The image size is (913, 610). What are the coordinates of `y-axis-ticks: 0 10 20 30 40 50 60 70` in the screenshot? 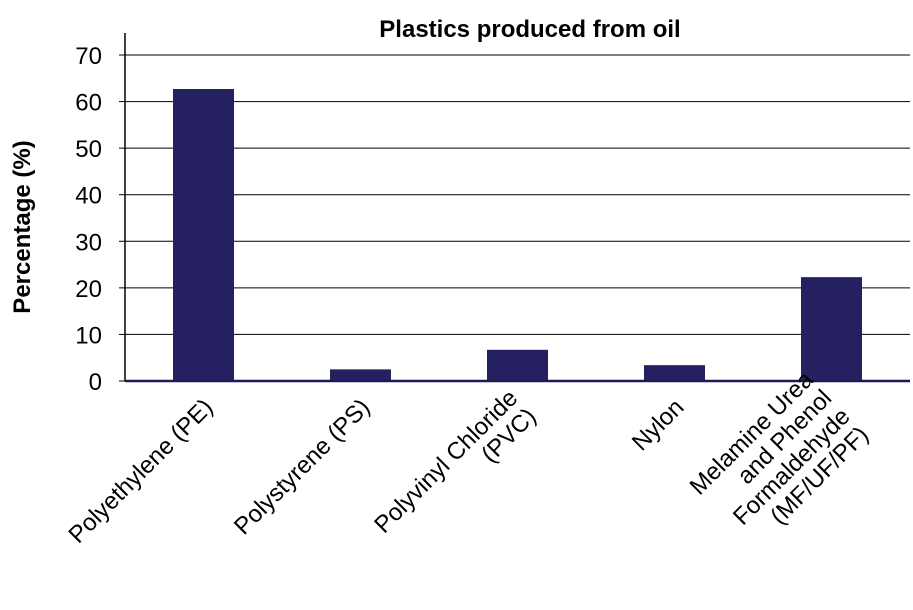 It's located at (100, 219).